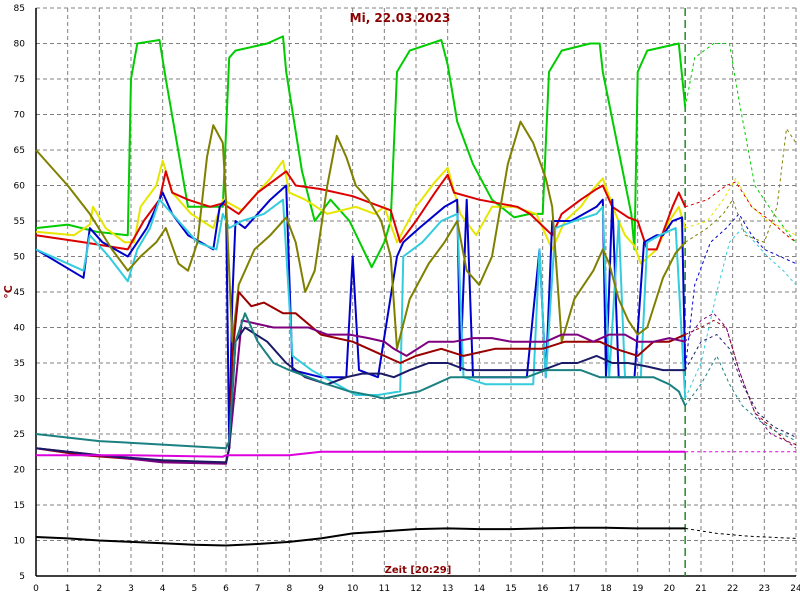 Image resolution: width=800 pixels, height=604 pixels. I want to click on x-tick-label: 7, so click(258, 589).